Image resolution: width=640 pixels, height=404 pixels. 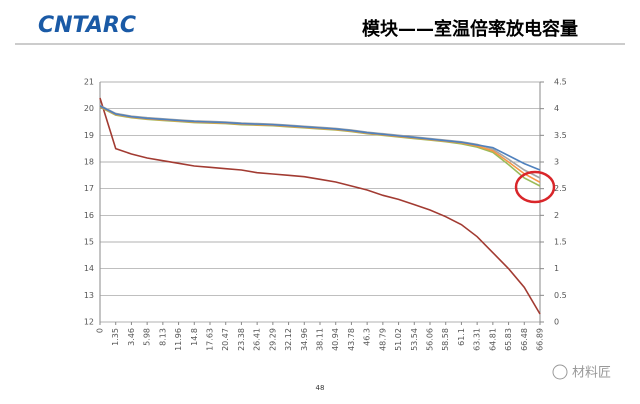 I want to click on y-tick-label: 12, so click(x=89, y=322).